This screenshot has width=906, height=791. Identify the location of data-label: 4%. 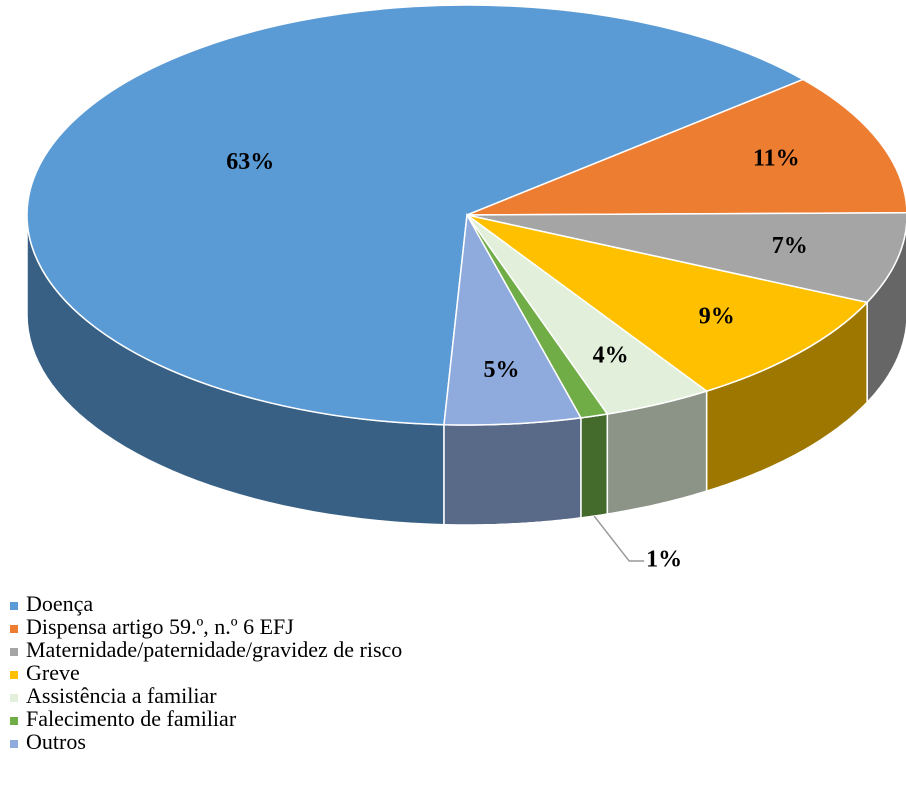
(611, 355).